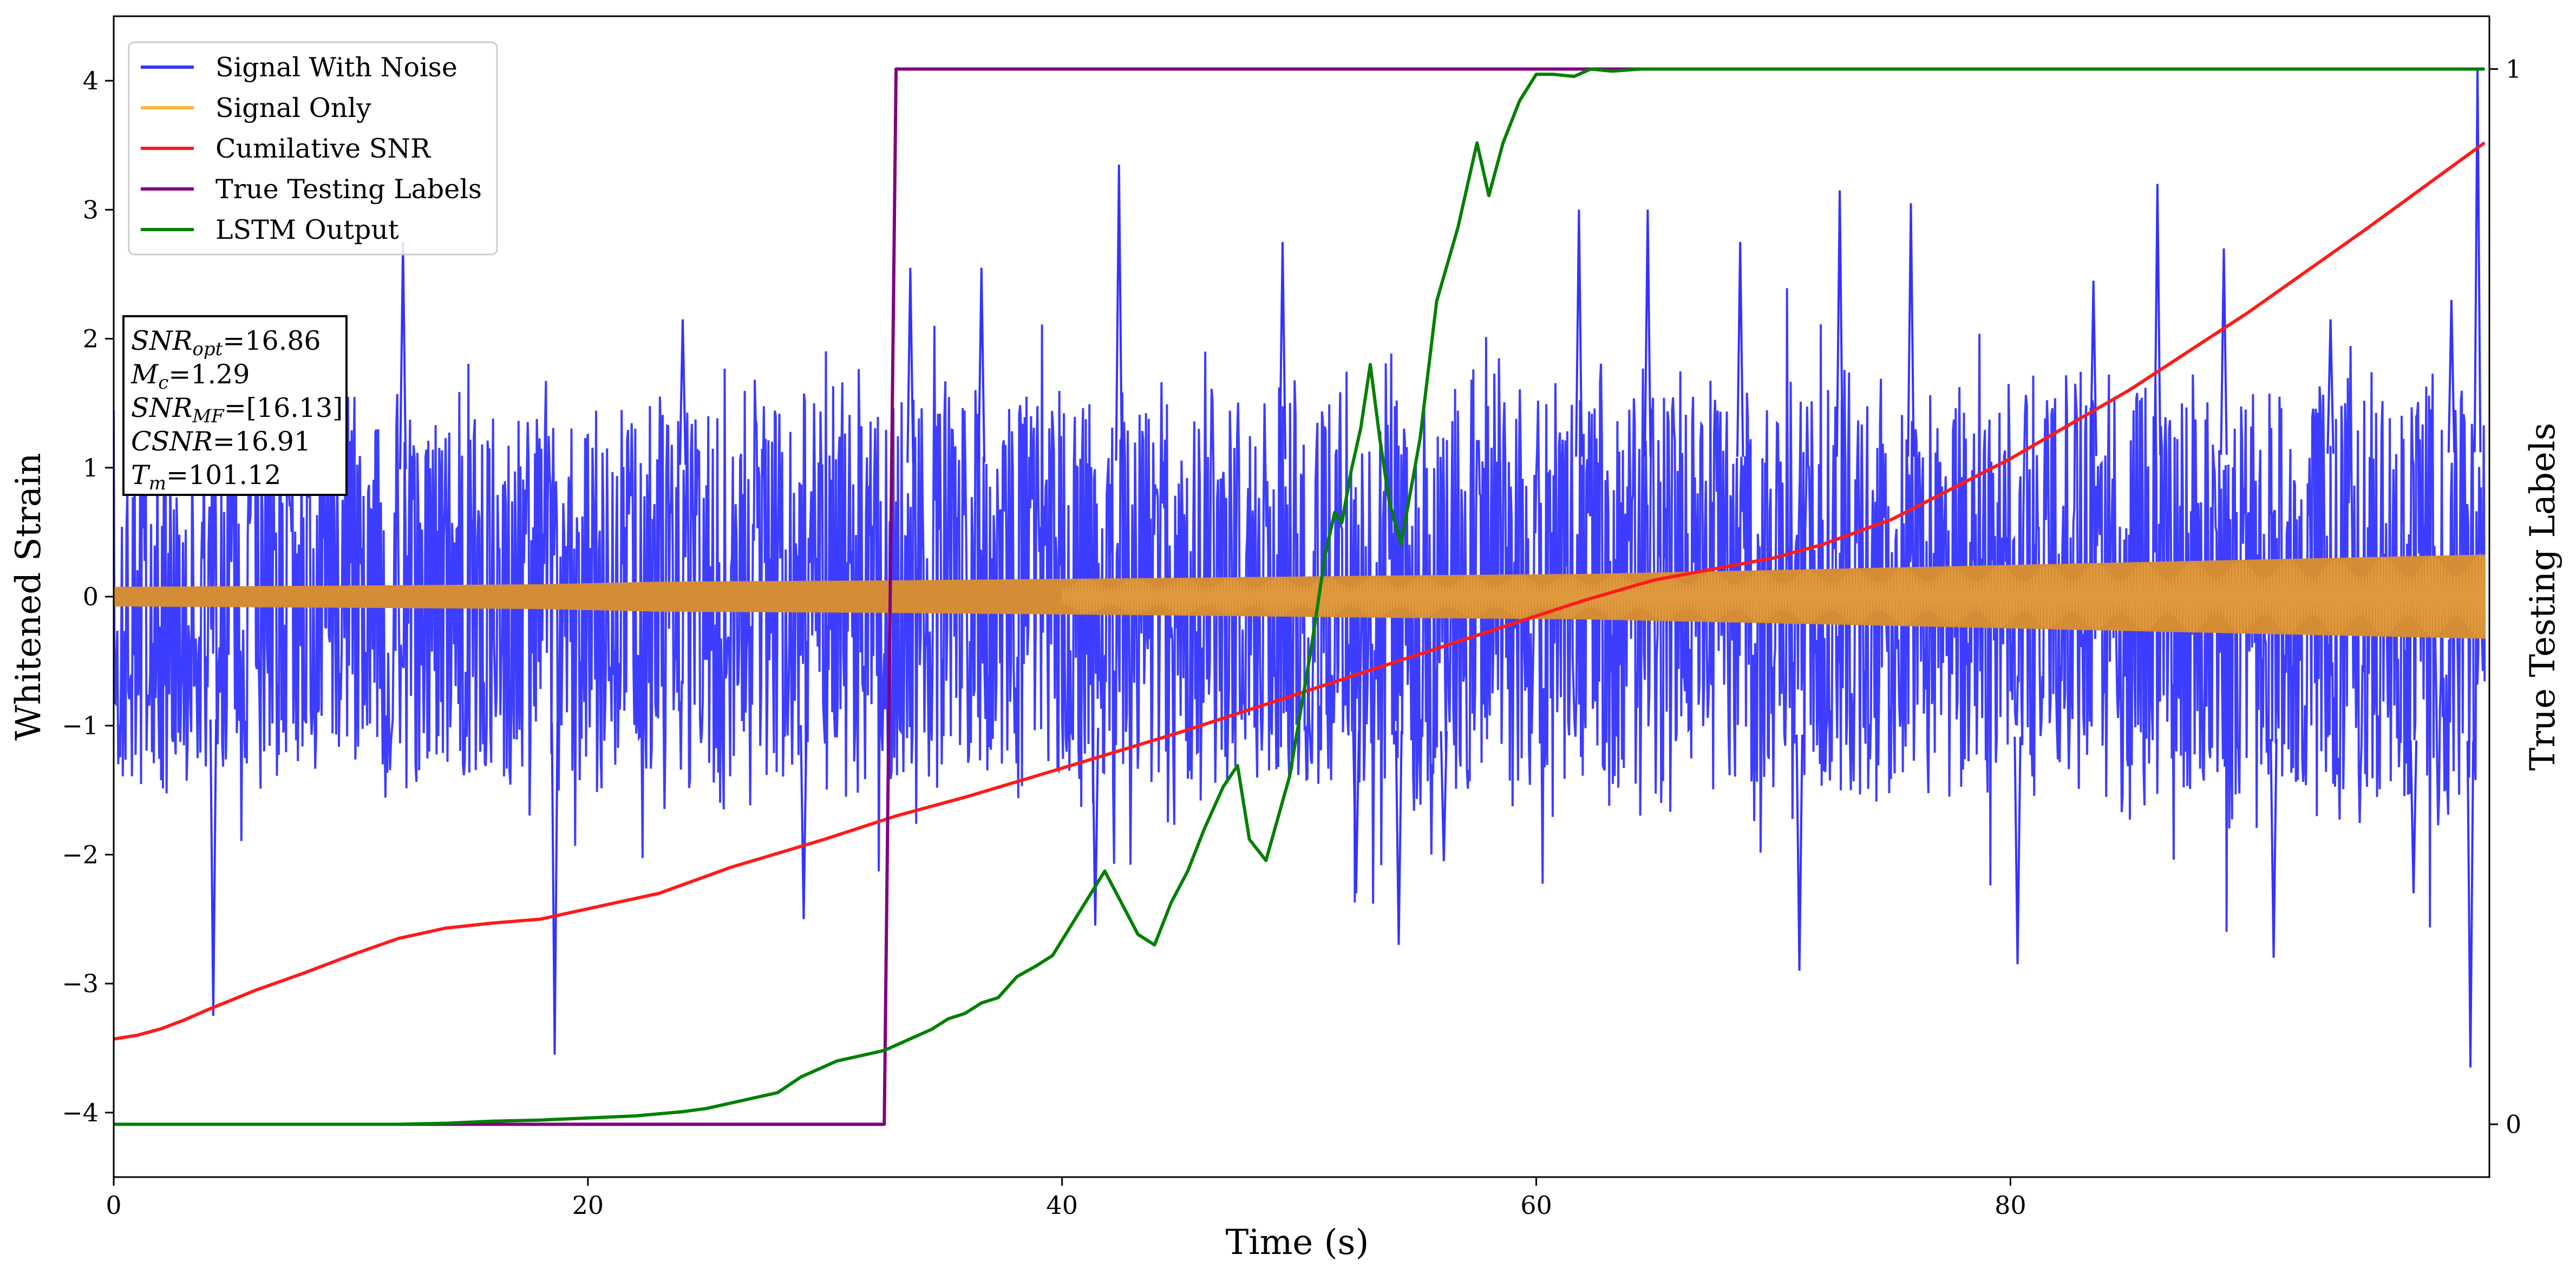 The height and width of the screenshot is (1274, 2576). I want to click on annotation-line: Mc=1.29, so click(190, 376).